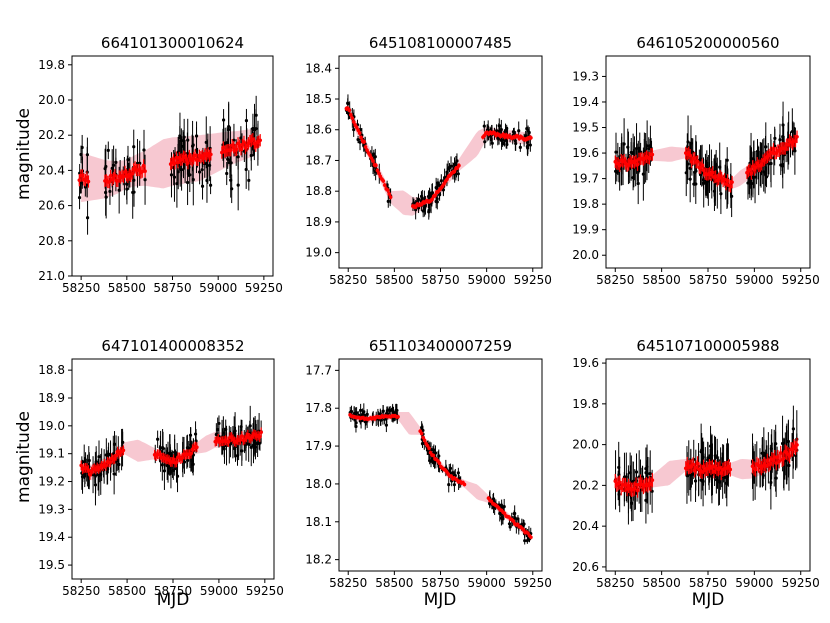 This screenshot has height=623, width=830. I want to click on y-tick-label: 20.2, so click(51, 135).